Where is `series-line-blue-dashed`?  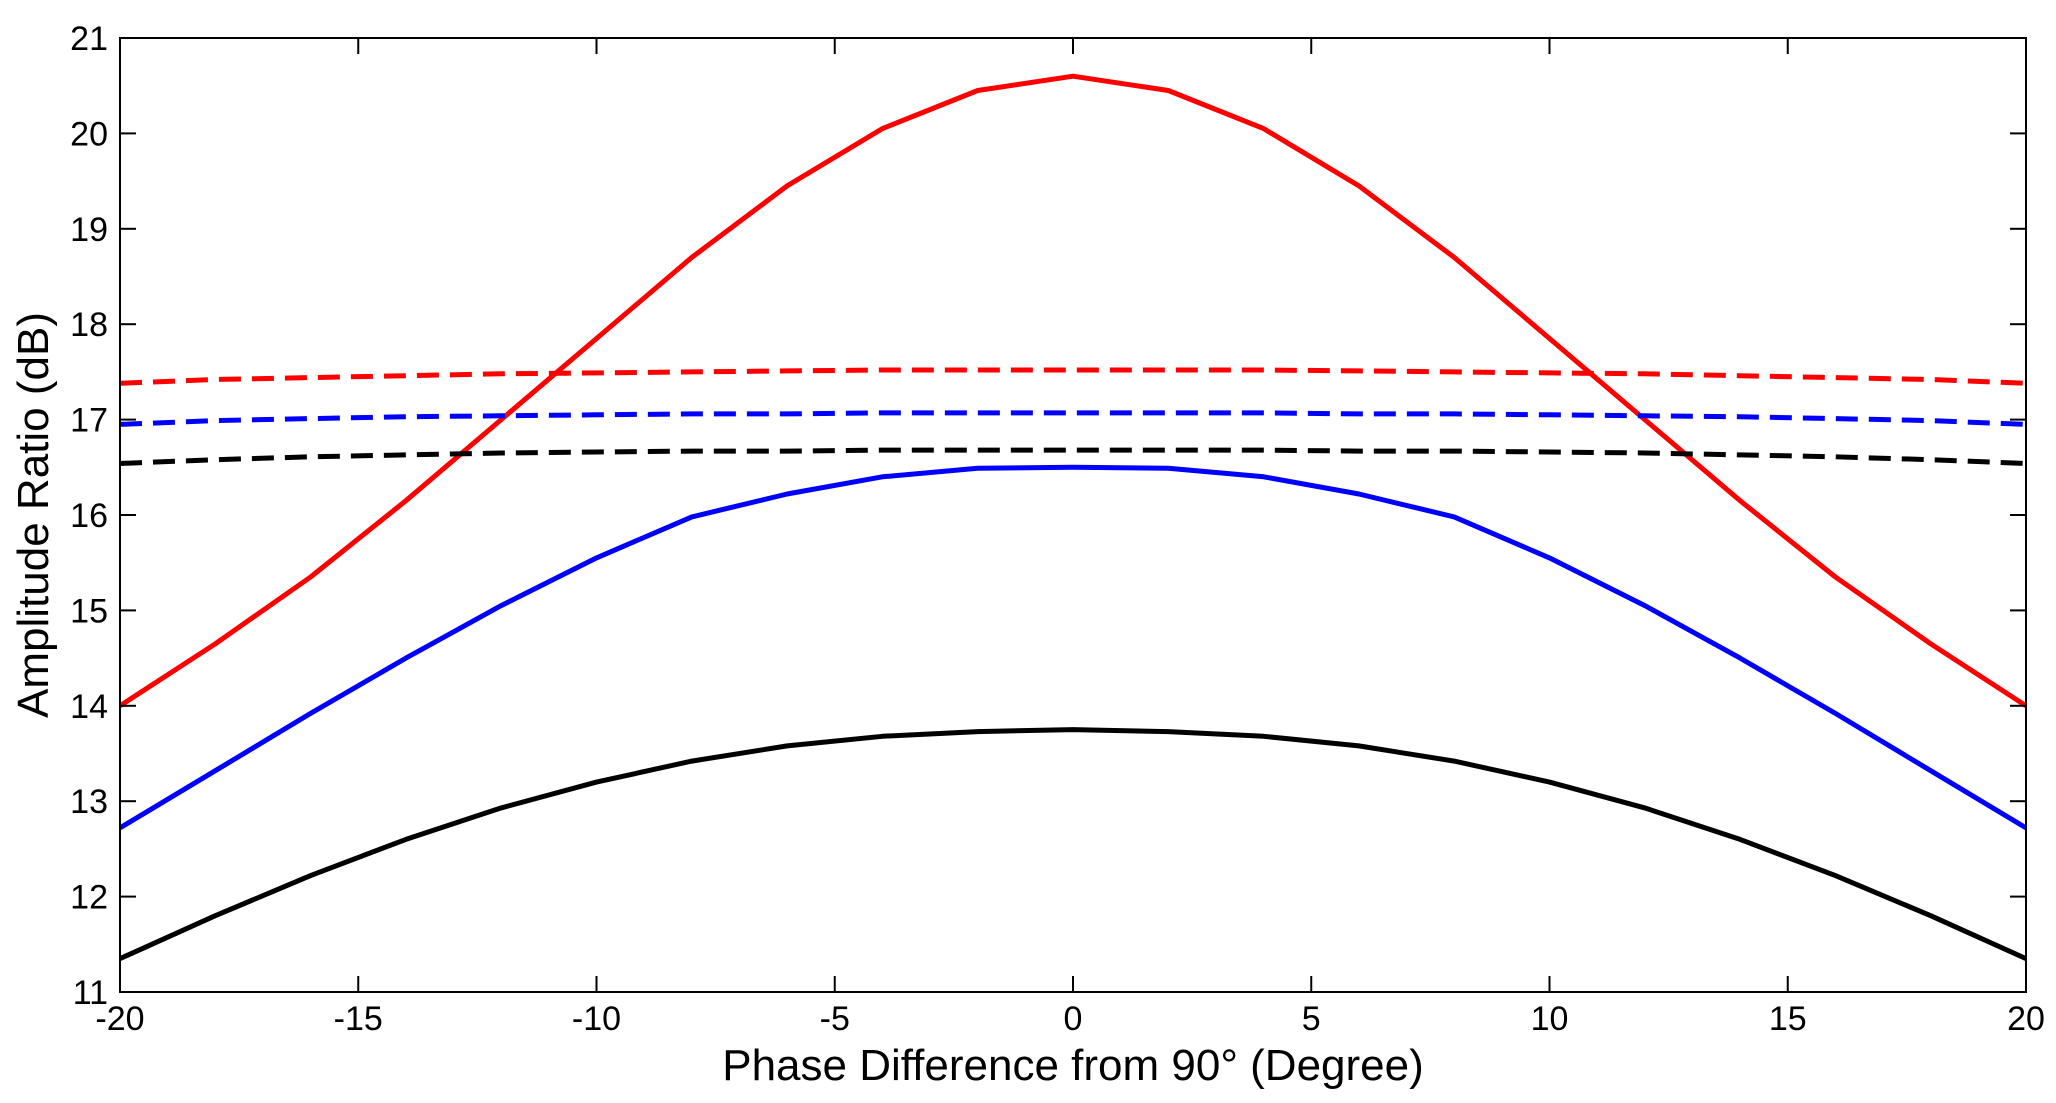 series-line-blue-dashed is located at coordinates (1073, 418).